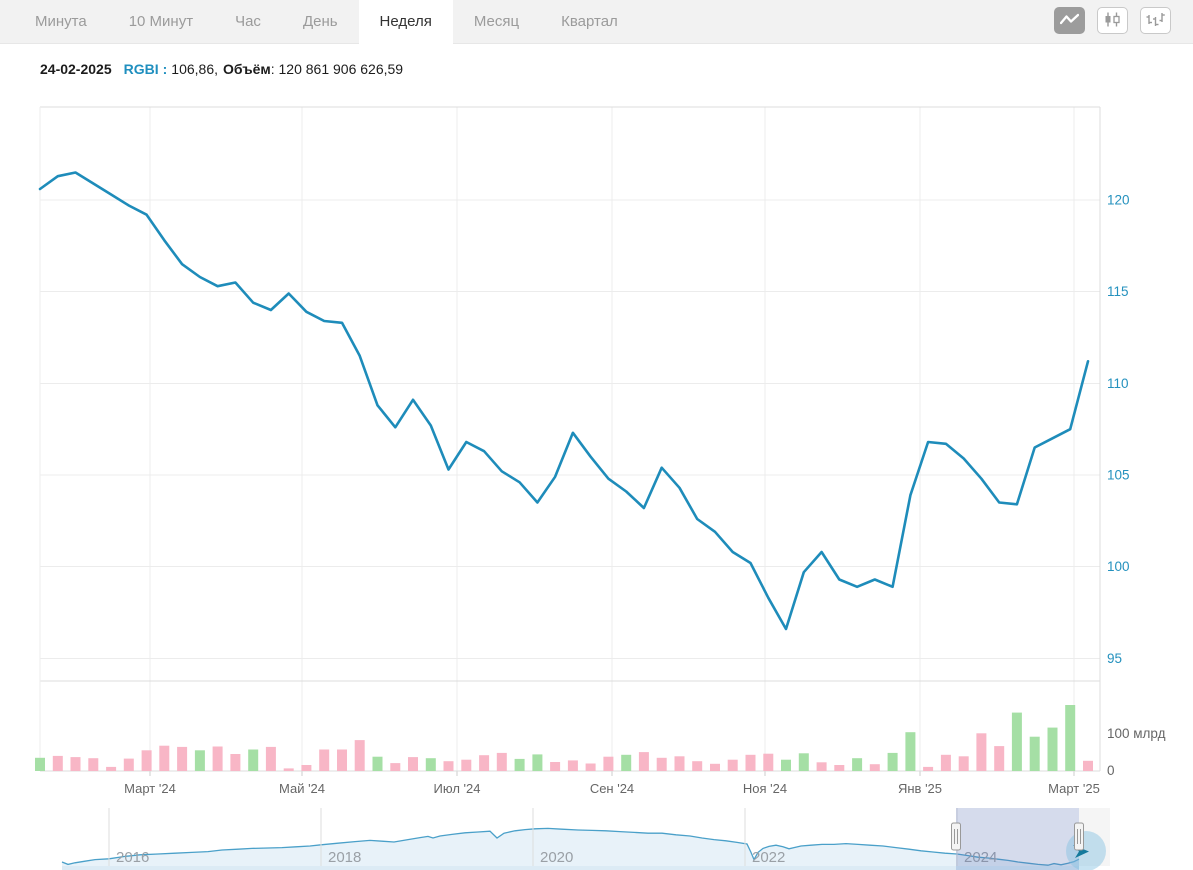  What do you see at coordinates (1136, 733) in the screenshot?
I see `svg-text: 100 млрд` at bounding box center [1136, 733].